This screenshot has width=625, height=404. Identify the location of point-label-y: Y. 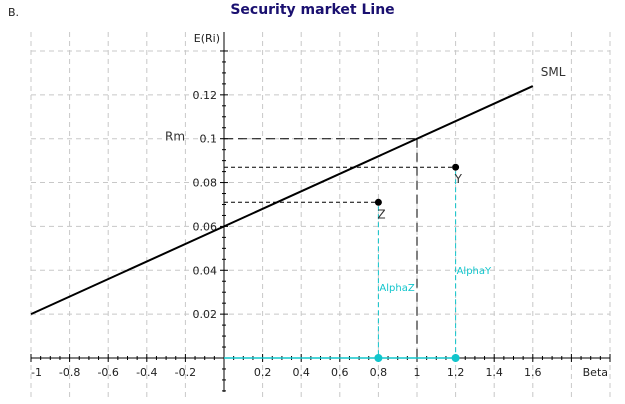
(458, 179).